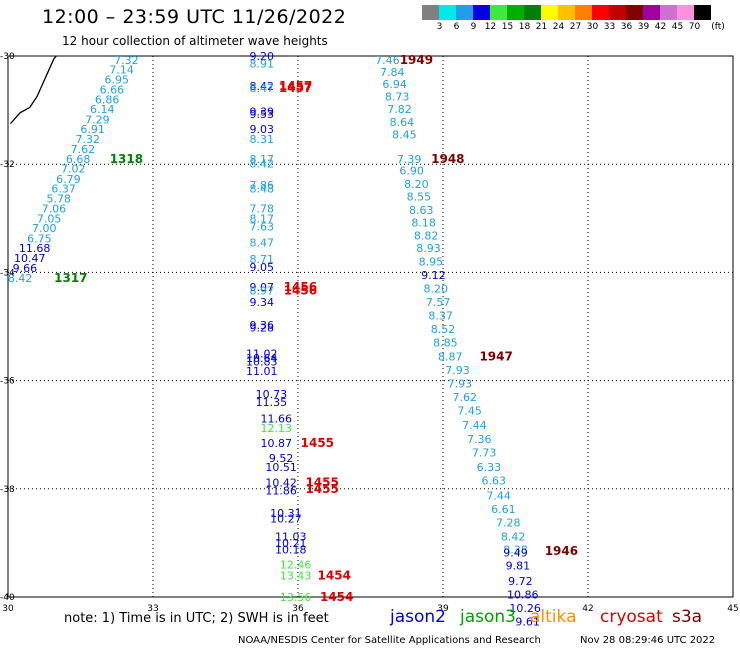 The height and width of the screenshot is (650, 740). I want to click on swh-value-label: 8.47, so click(262, 88).